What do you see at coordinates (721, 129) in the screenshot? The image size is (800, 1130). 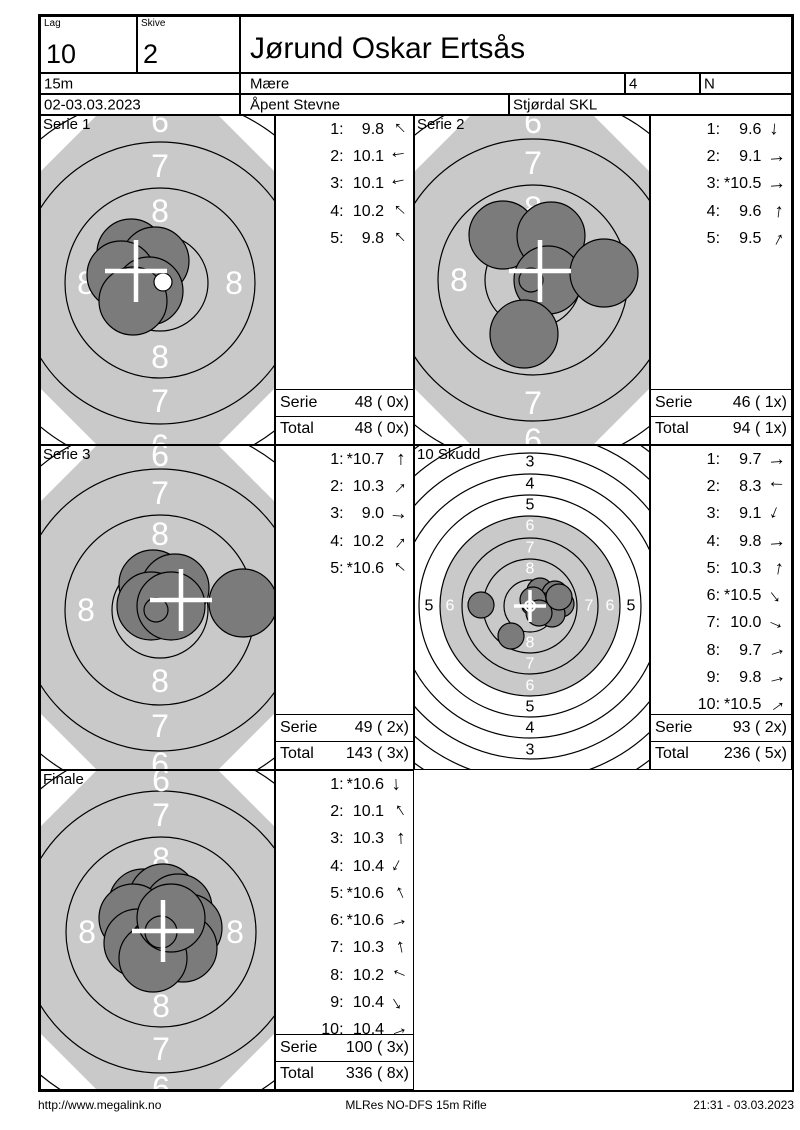 I see `shot-row: 1: 9.6 →` at bounding box center [721, 129].